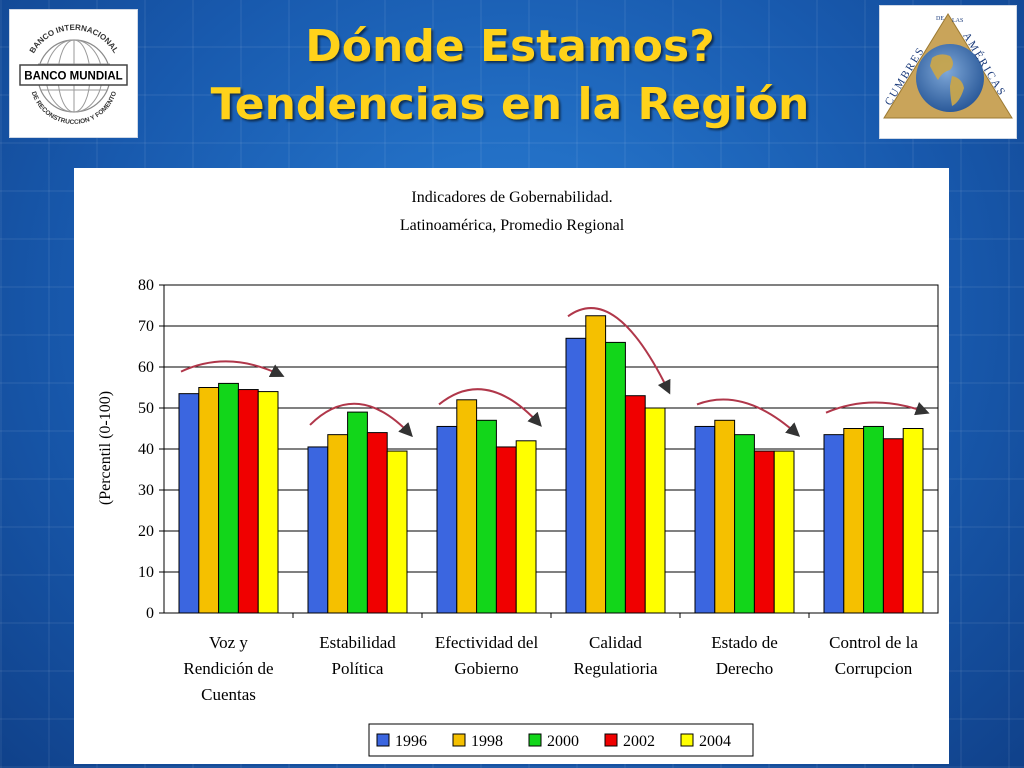 The width and height of the screenshot is (1024, 768). What do you see at coordinates (73, 77) in the screenshot?
I see `logo-name-text: BANCO MUNDIAL` at bounding box center [73, 77].